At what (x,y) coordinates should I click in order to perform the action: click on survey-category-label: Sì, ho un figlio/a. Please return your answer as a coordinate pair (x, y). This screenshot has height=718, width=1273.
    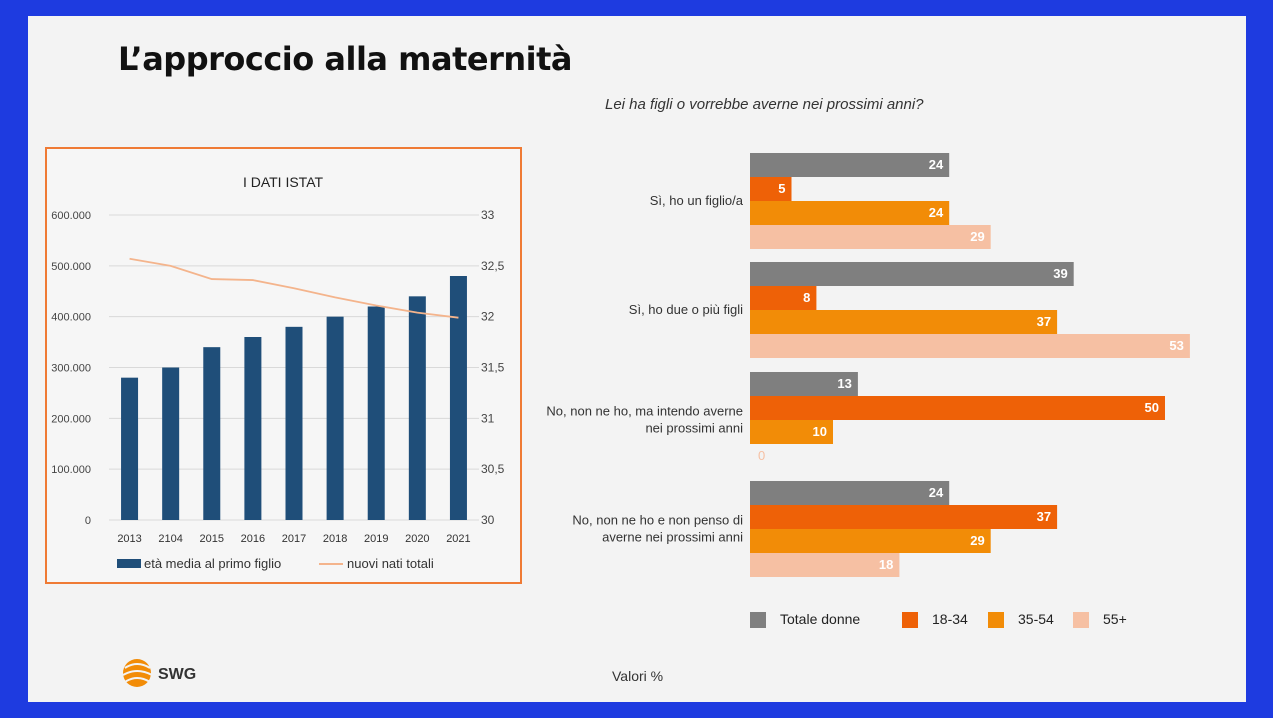
    Looking at the image, I should click on (697, 200).